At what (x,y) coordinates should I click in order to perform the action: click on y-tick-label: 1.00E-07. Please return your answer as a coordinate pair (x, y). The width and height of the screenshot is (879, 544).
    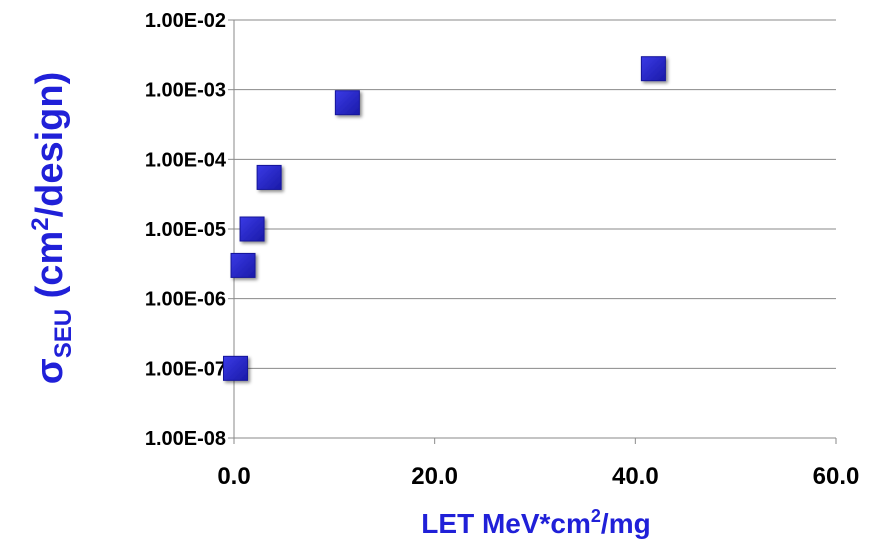
    Looking at the image, I should click on (185, 369).